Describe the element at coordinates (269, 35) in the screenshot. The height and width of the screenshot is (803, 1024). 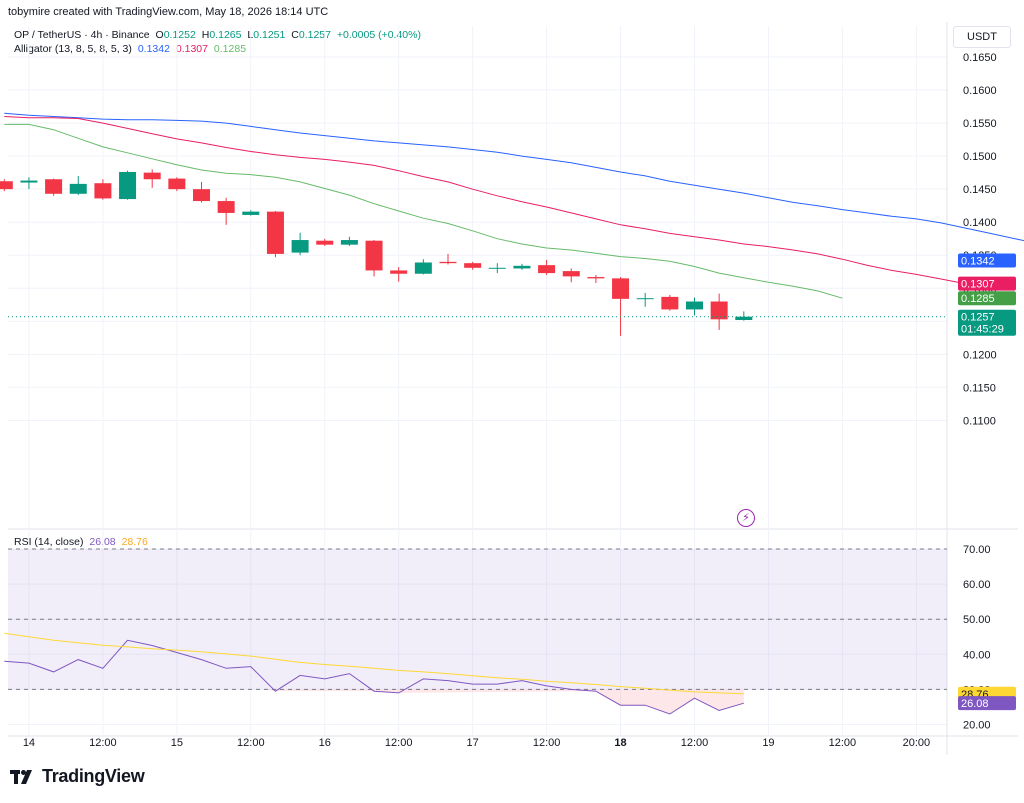
I see `low-value: 0.1251` at that location.